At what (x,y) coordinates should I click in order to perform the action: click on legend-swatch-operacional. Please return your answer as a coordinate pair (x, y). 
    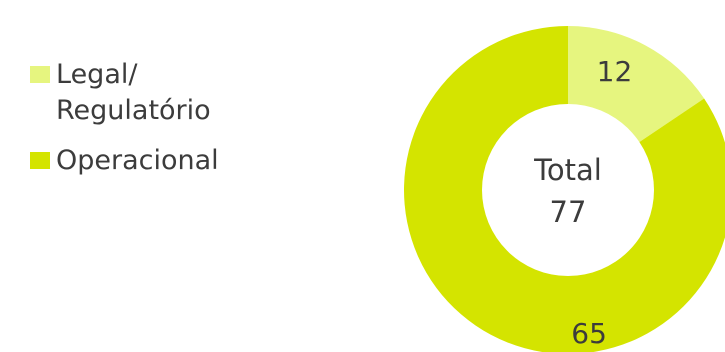
    Looking at the image, I should click on (40, 160).